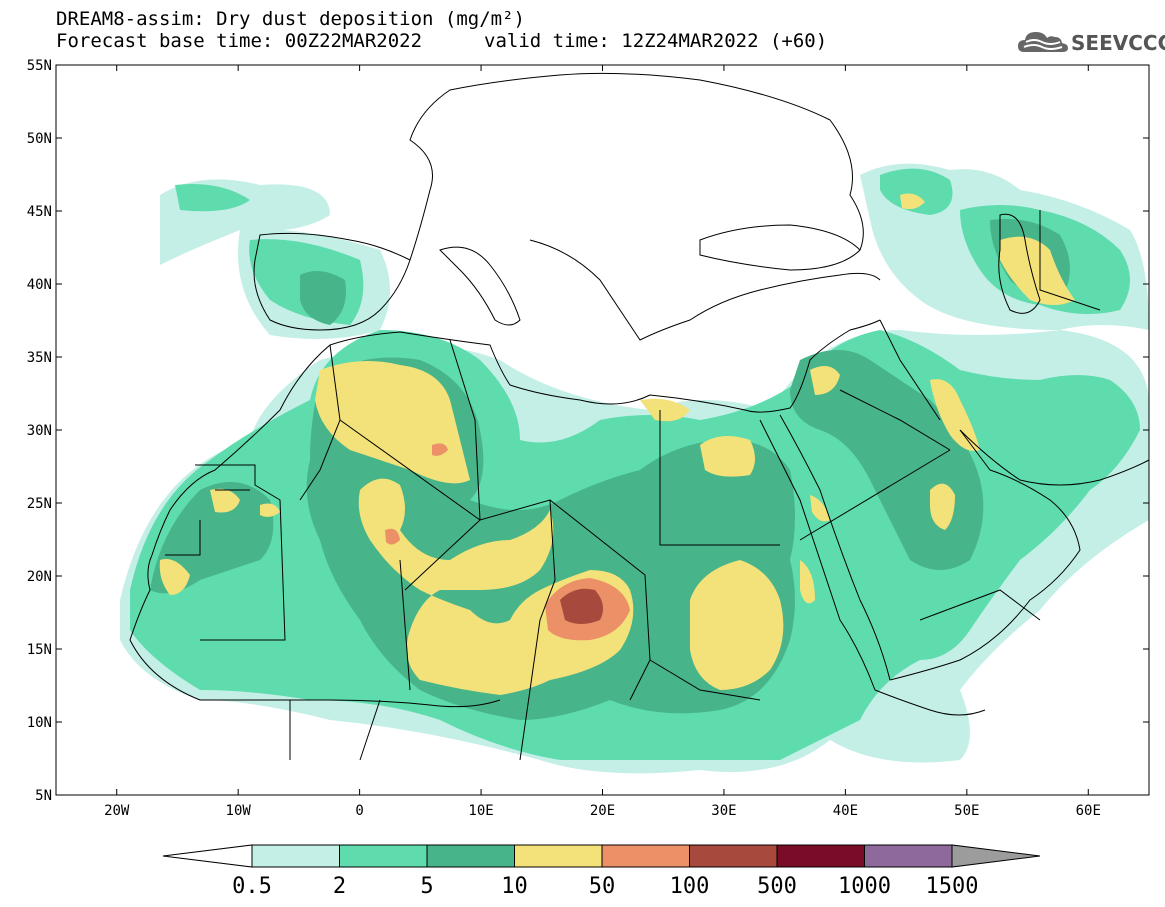  Describe the element at coordinates (39, 577) in the screenshot. I see `lat-tick-label: 20N` at that location.